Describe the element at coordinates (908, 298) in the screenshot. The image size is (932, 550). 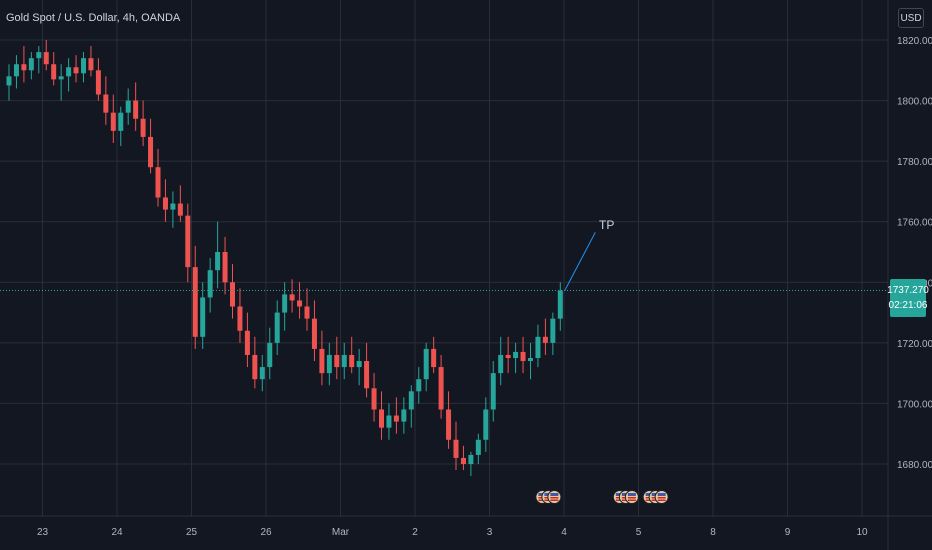
I see `last-price-tag: 1737.270 02:21:06` at that location.